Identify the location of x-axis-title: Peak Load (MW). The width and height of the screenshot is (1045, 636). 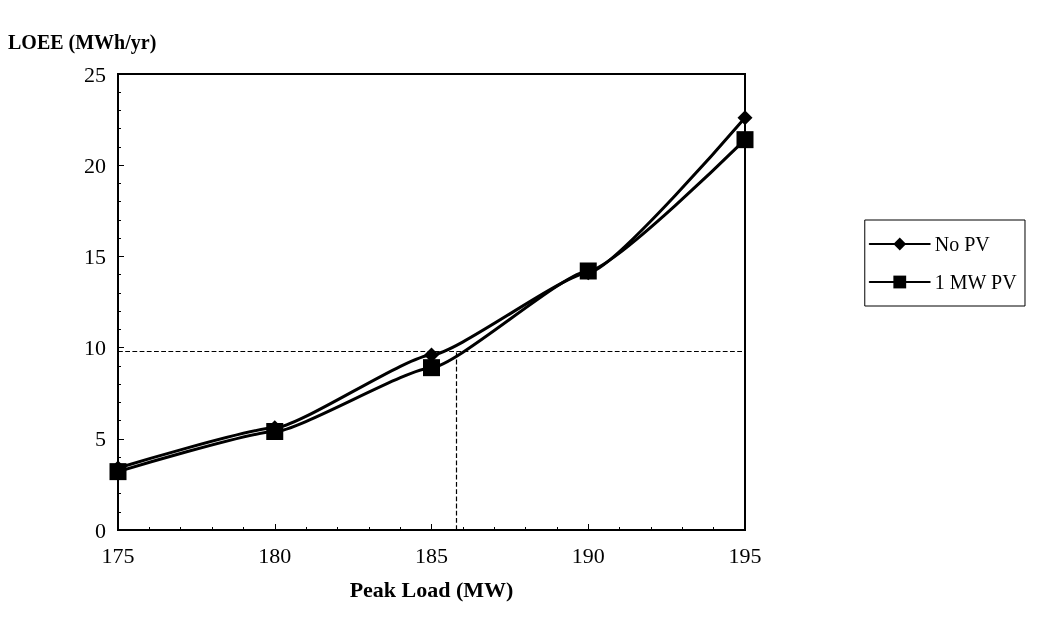
(431, 589).